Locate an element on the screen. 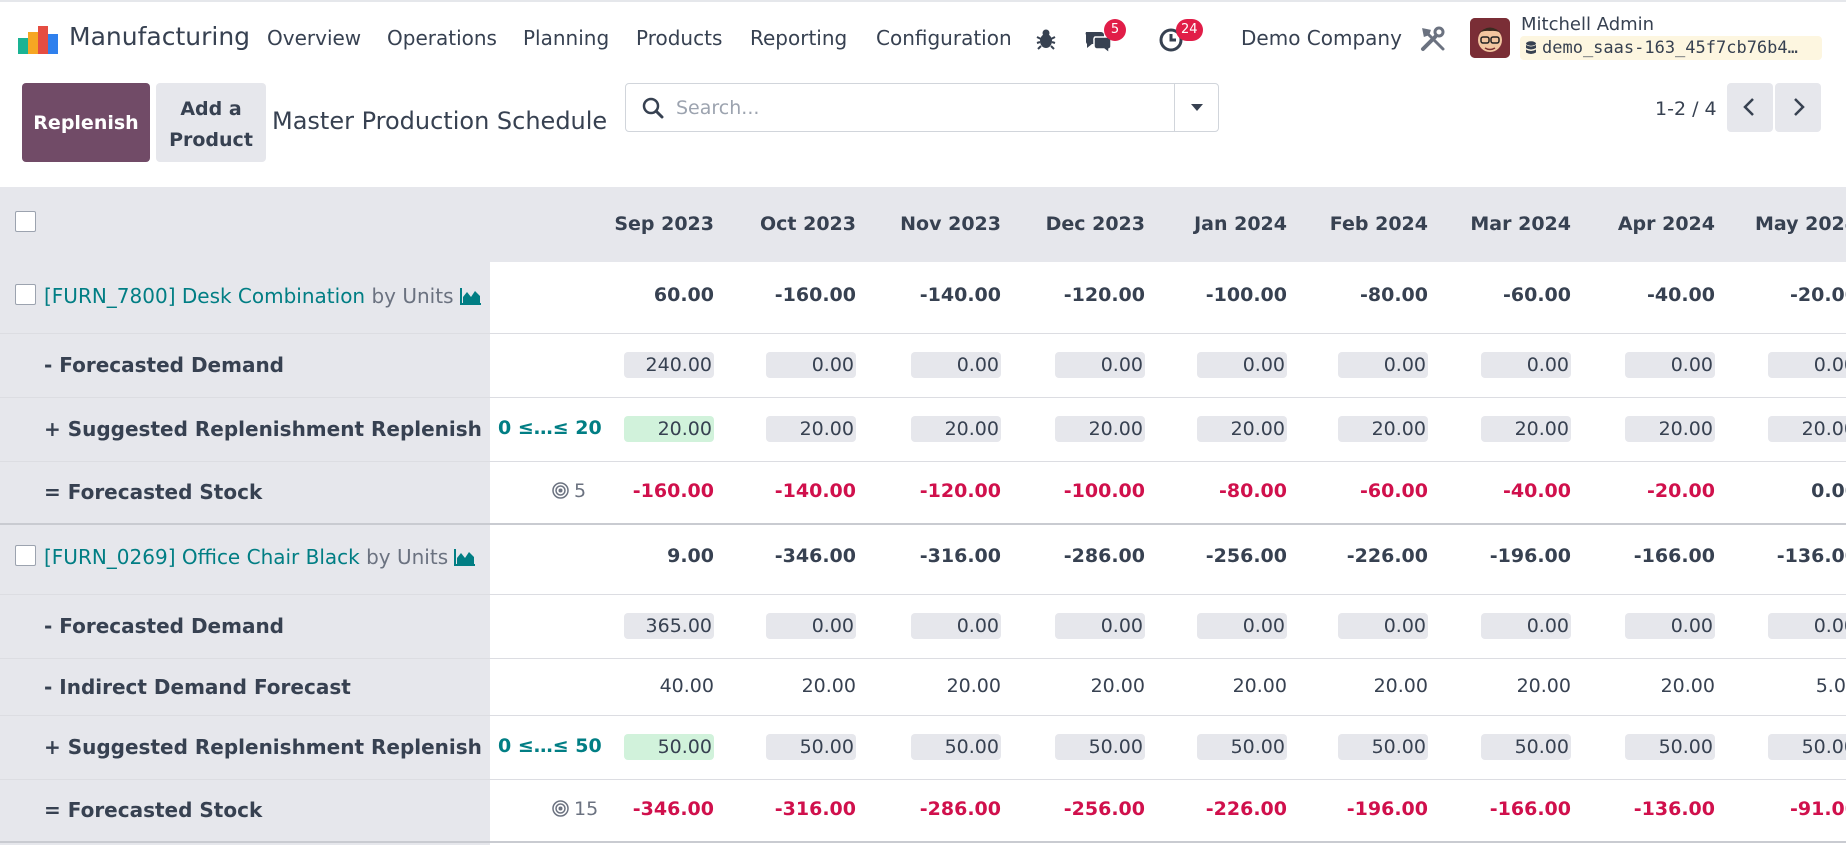 The width and height of the screenshot is (1846, 863). nav-overview: Overview is located at coordinates (314, 38).